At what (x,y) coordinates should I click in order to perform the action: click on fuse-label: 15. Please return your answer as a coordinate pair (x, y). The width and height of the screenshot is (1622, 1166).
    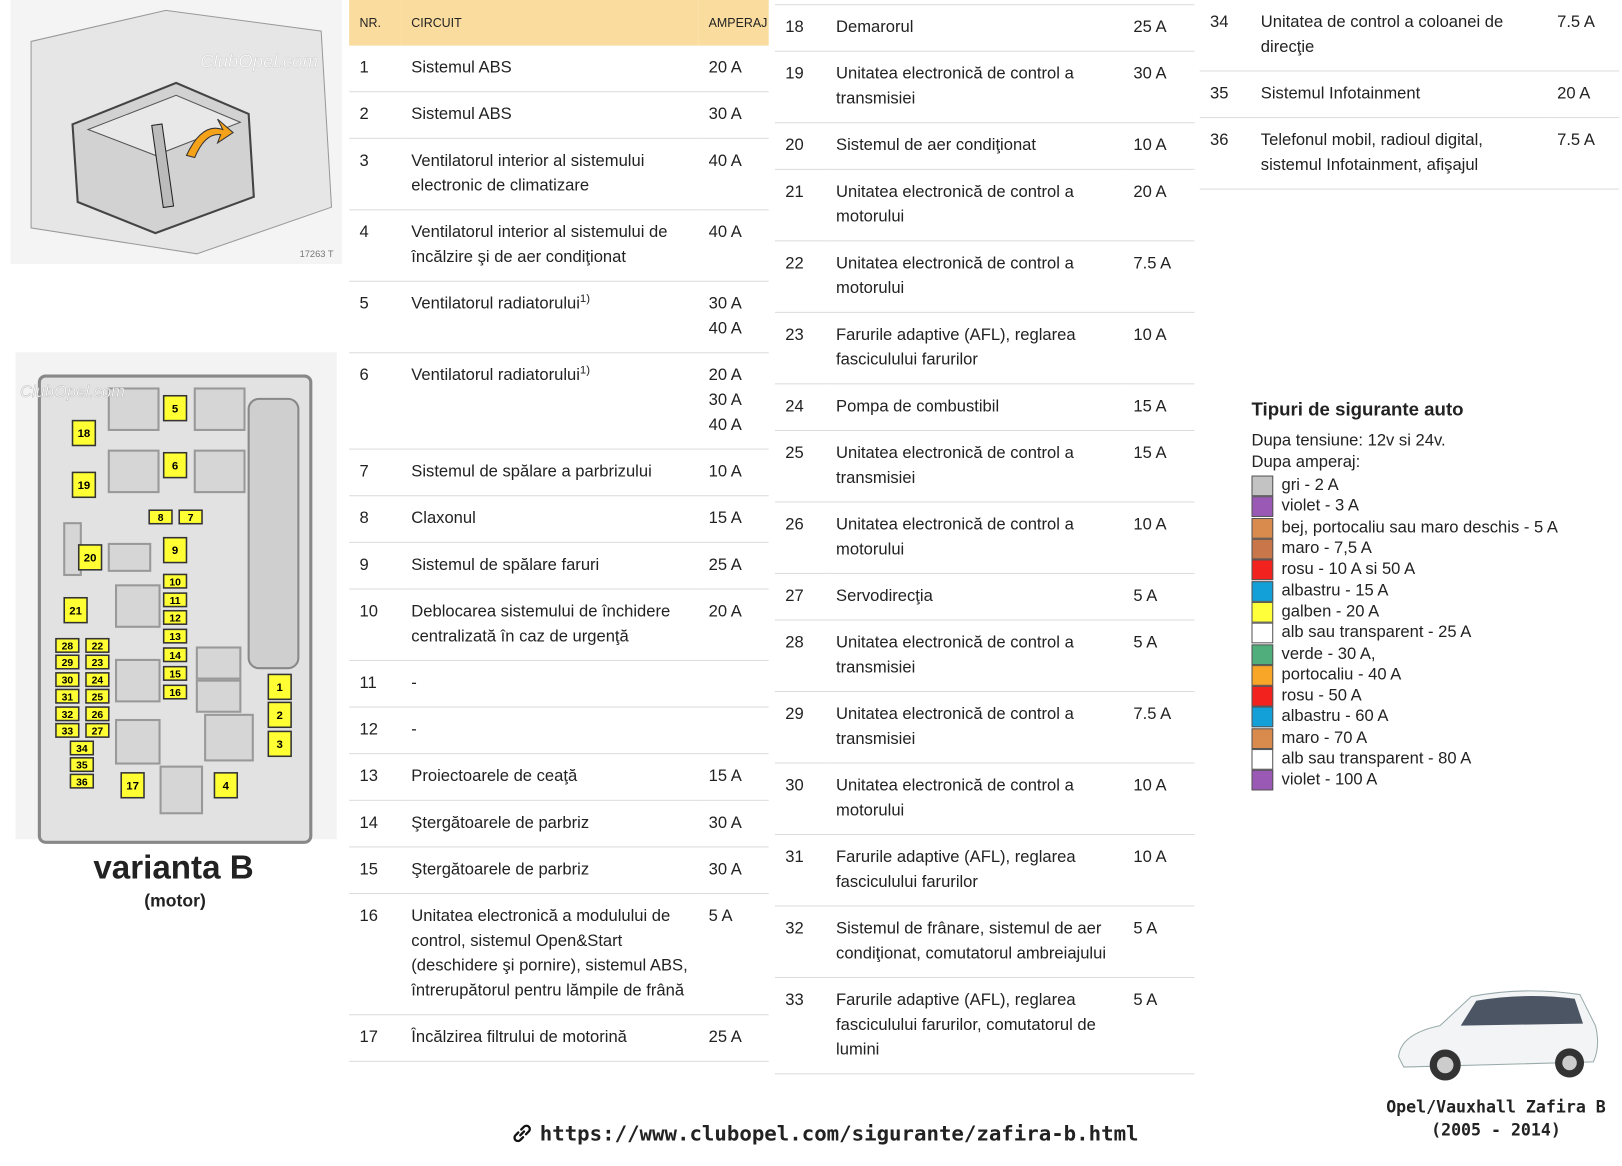
    Looking at the image, I should click on (175, 675).